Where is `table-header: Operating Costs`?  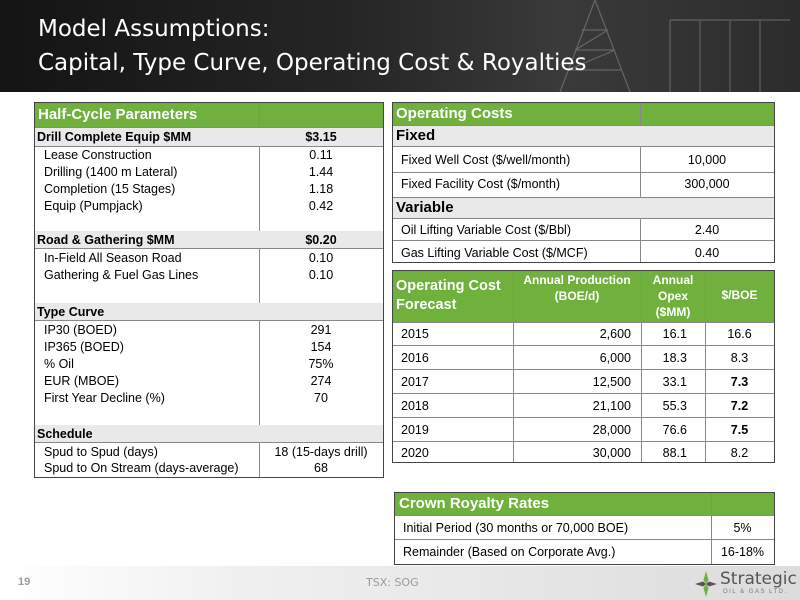 table-header: Operating Costs is located at coordinates (583, 114).